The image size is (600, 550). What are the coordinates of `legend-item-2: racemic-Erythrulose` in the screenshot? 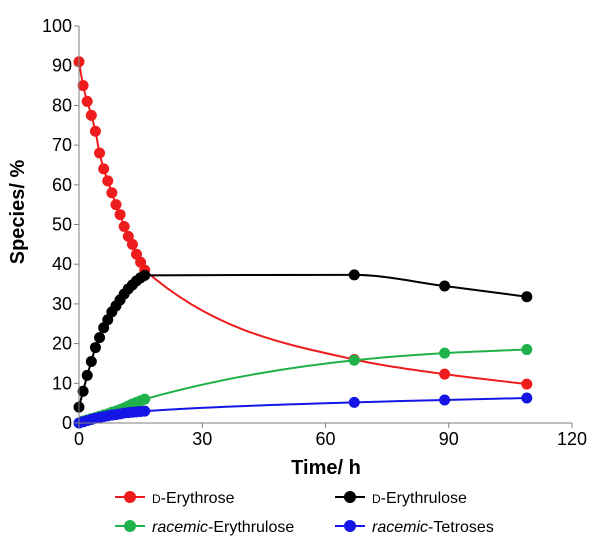 It's located at (204, 527).